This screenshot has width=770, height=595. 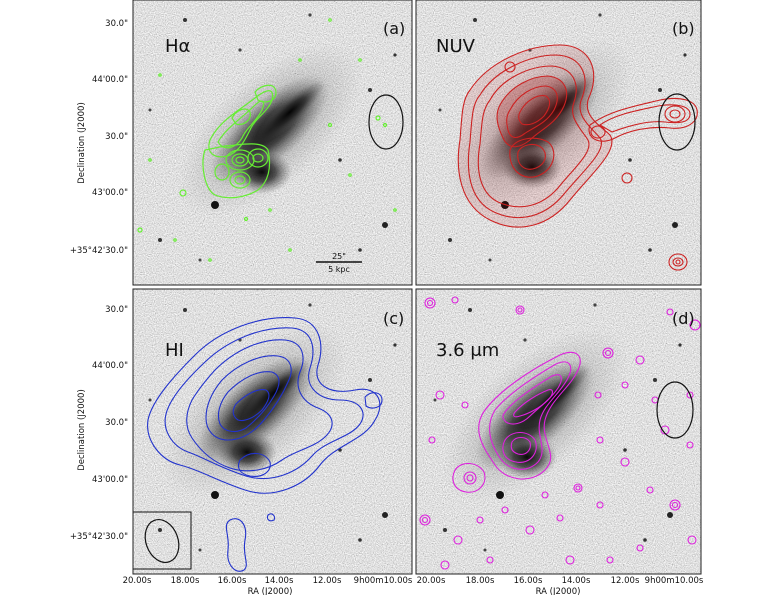 I want to click on scale-kpc-label: 5 kpc, so click(x=339, y=269).